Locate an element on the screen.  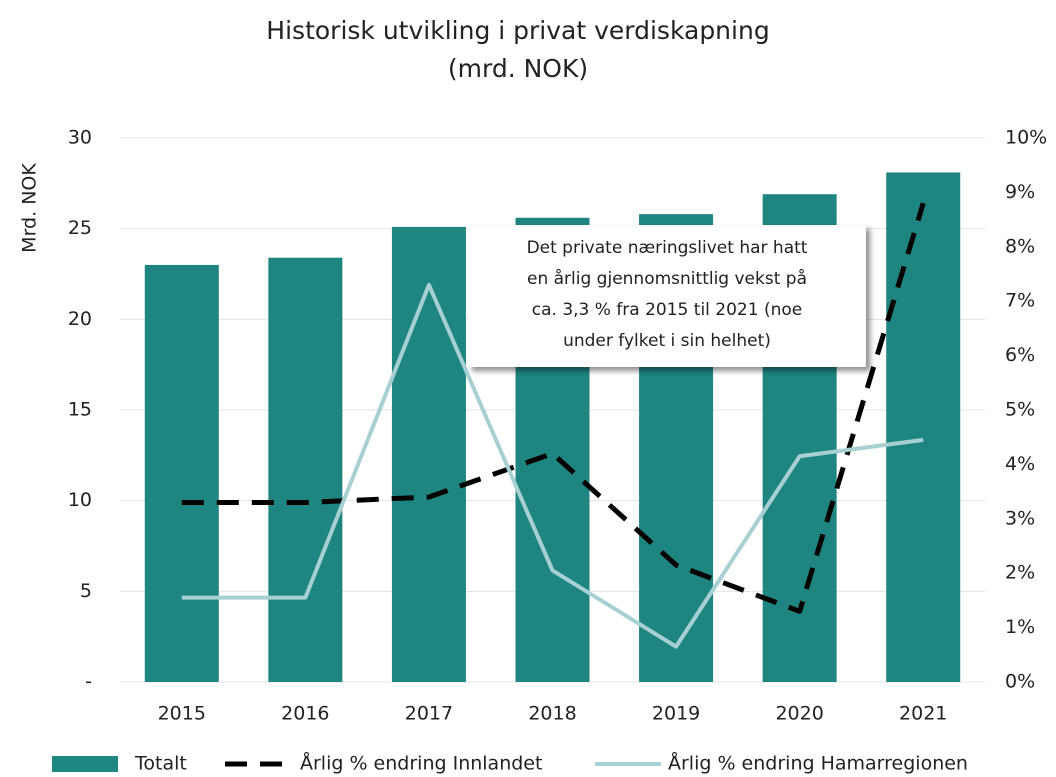
chart-subtitle: (mrd. NOK) is located at coordinates (518, 68).